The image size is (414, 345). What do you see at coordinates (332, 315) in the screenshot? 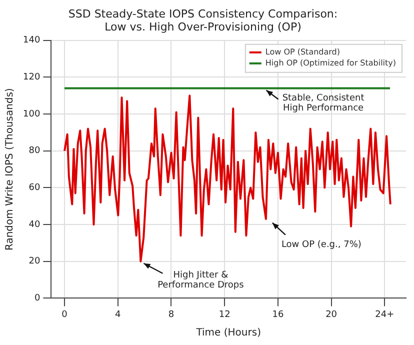
I see `x-tick-label: 20` at bounding box center [332, 315].